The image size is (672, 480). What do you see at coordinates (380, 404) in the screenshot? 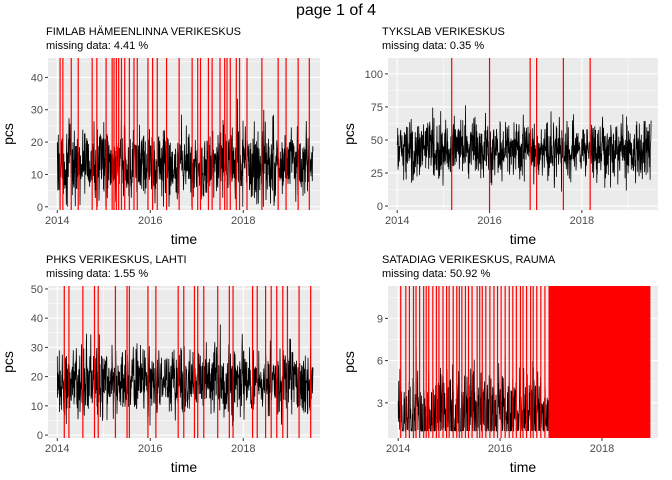
I see `y-tick-label: 3` at bounding box center [380, 404].